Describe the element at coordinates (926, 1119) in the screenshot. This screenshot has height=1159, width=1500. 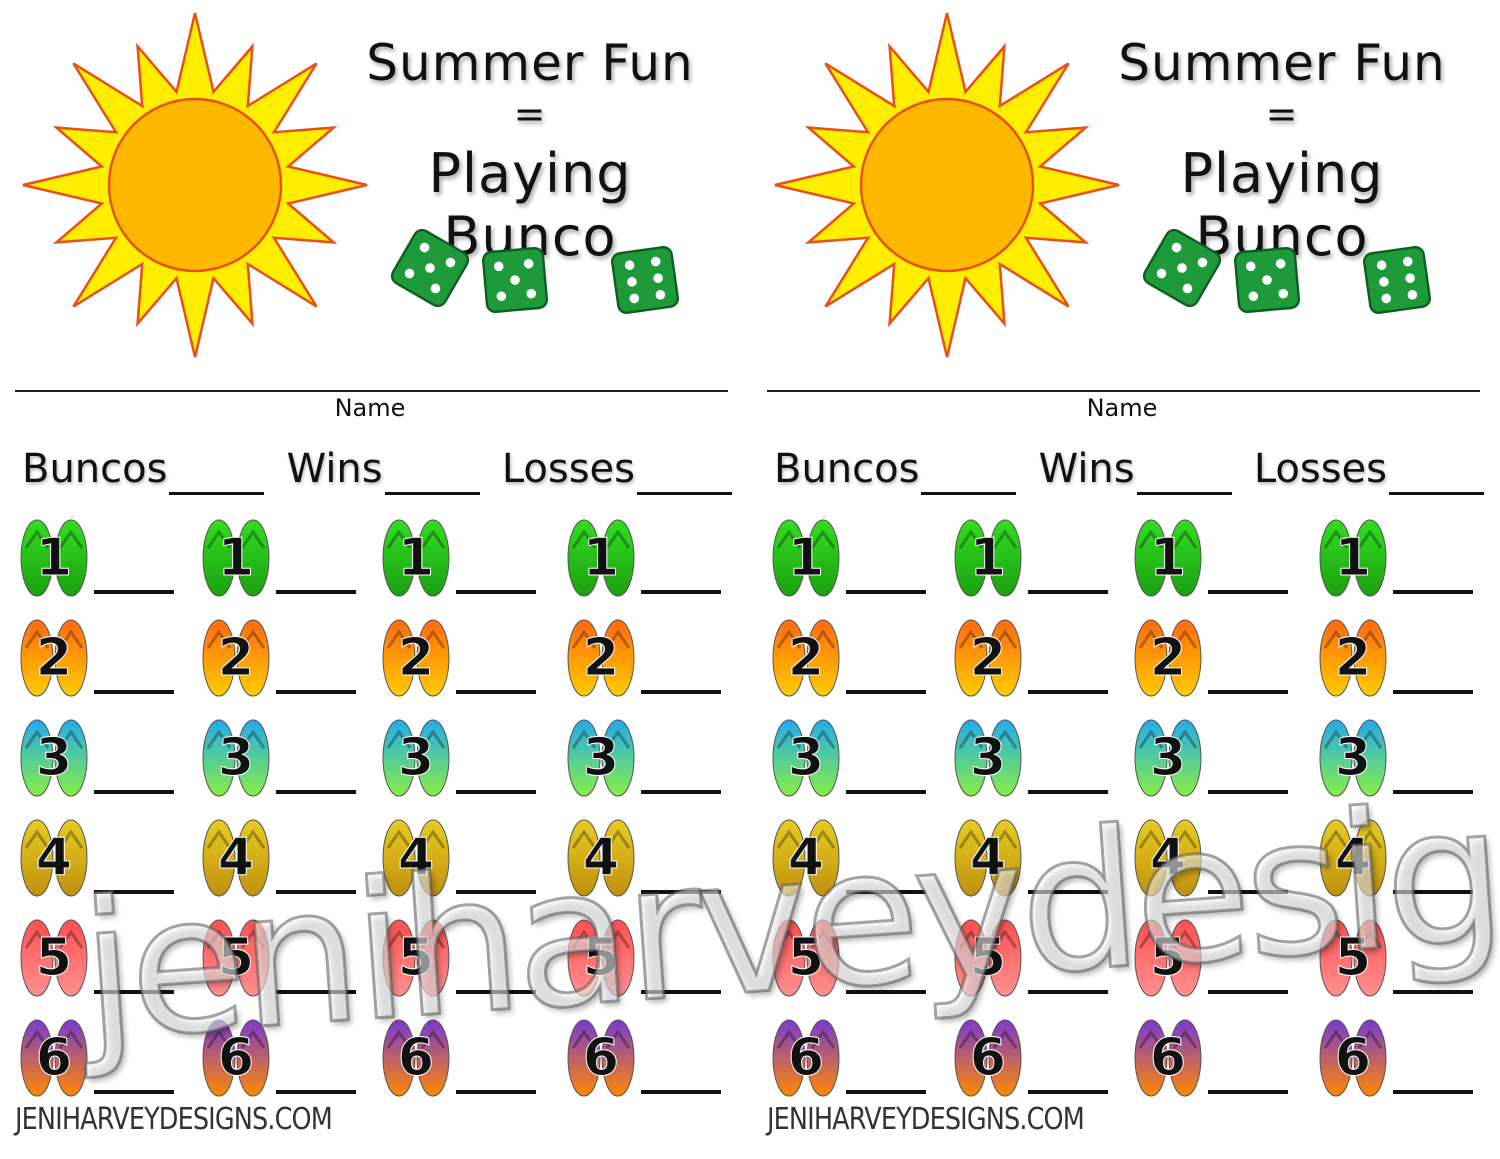
I see `footer-website: JENIHARVEYDESIGNS.COM` at that location.